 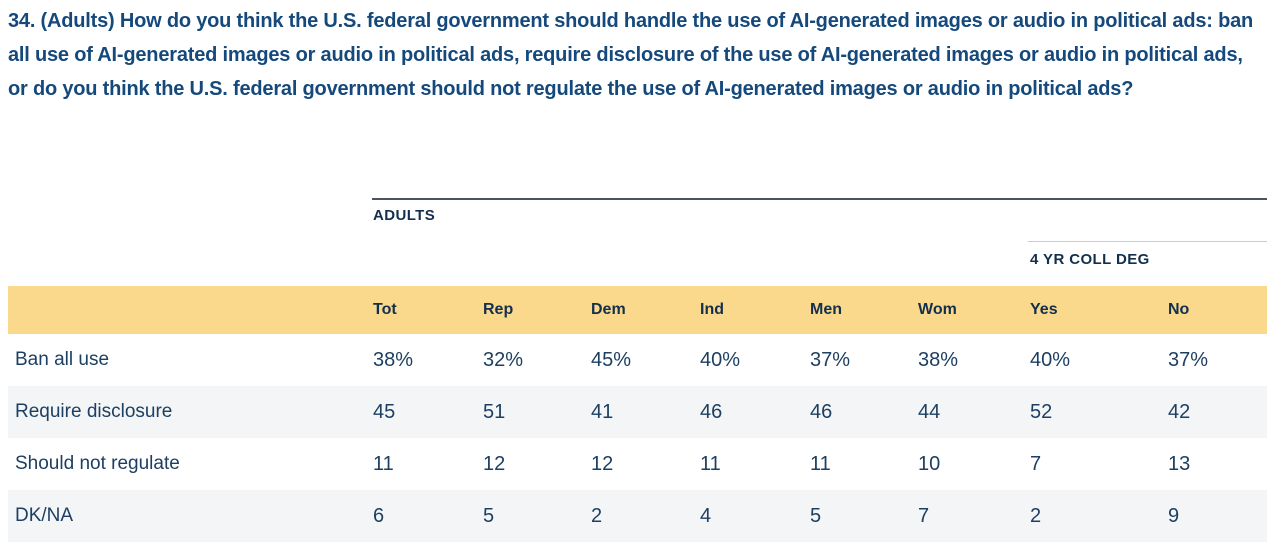 What do you see at coordinates (1044, 309) in the screenshot?
I see `column-header-yes: Yes` at bounding box center [1044, 309].